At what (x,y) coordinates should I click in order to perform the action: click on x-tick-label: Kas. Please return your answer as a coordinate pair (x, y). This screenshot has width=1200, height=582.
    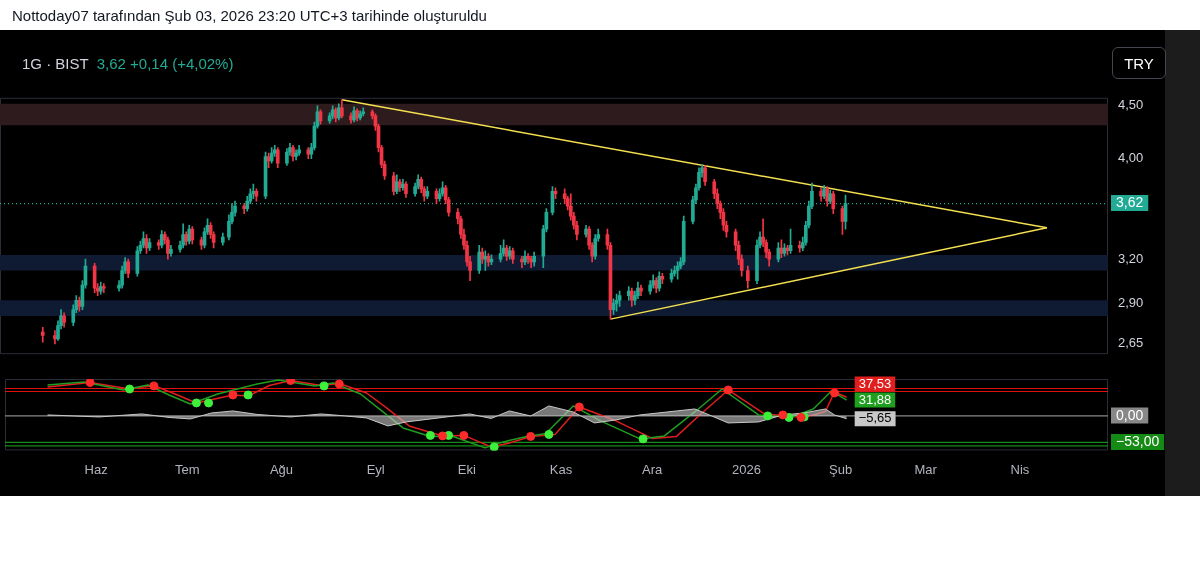
    Looking at the image, I should click on (561, 469).